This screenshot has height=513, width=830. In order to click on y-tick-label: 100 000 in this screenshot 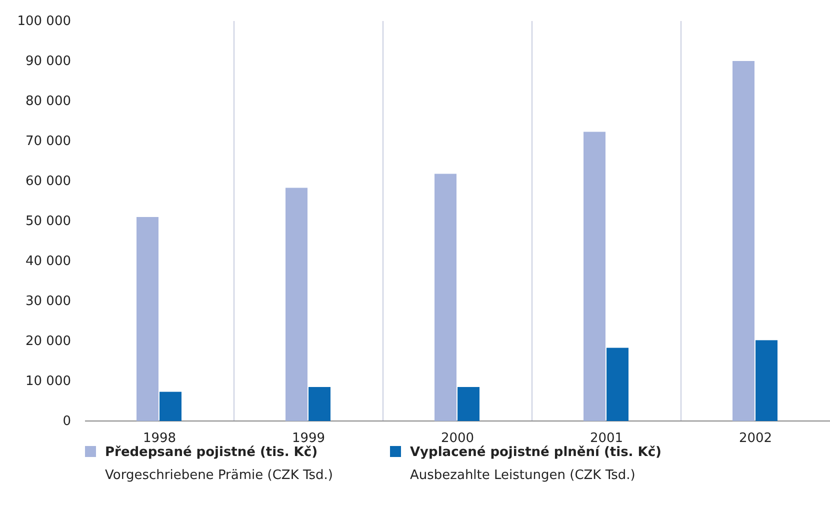, I will do `click(44, 22)`.